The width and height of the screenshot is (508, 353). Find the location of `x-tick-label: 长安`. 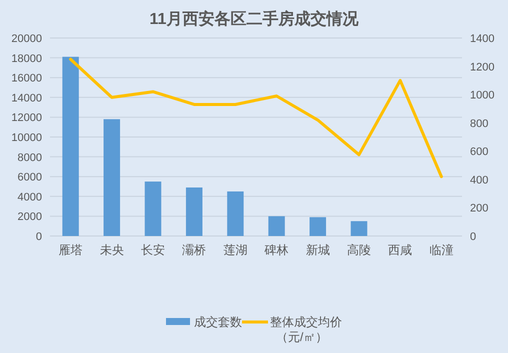

x-tick-label: 长安 is located at coordinates (153, 250).